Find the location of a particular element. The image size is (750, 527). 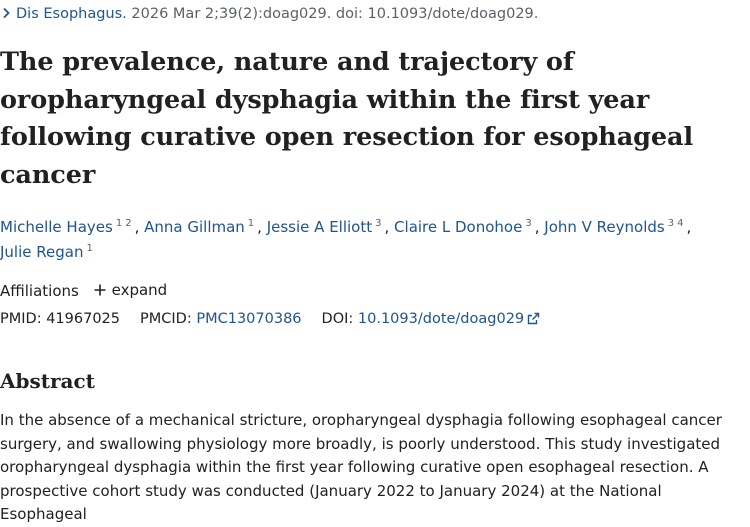

affiliations-label: Affiliations is located at coordinates (39, 291).